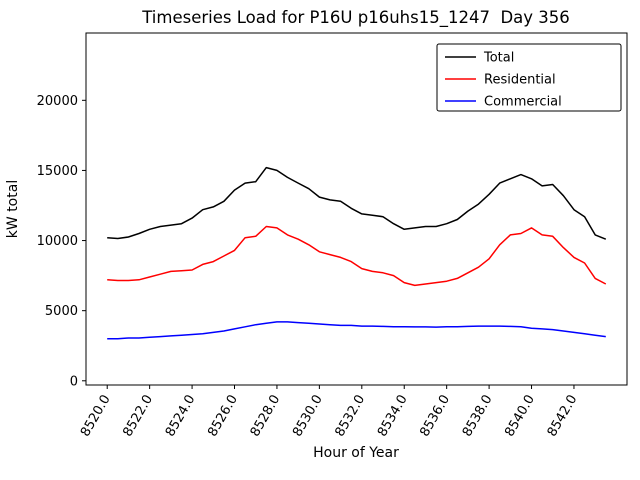 The width and height of the screenshot is (640, 480). Describe the element at coordinates (61, 311) in the screenshot. I see `y-tick-label: 5000` at that location.